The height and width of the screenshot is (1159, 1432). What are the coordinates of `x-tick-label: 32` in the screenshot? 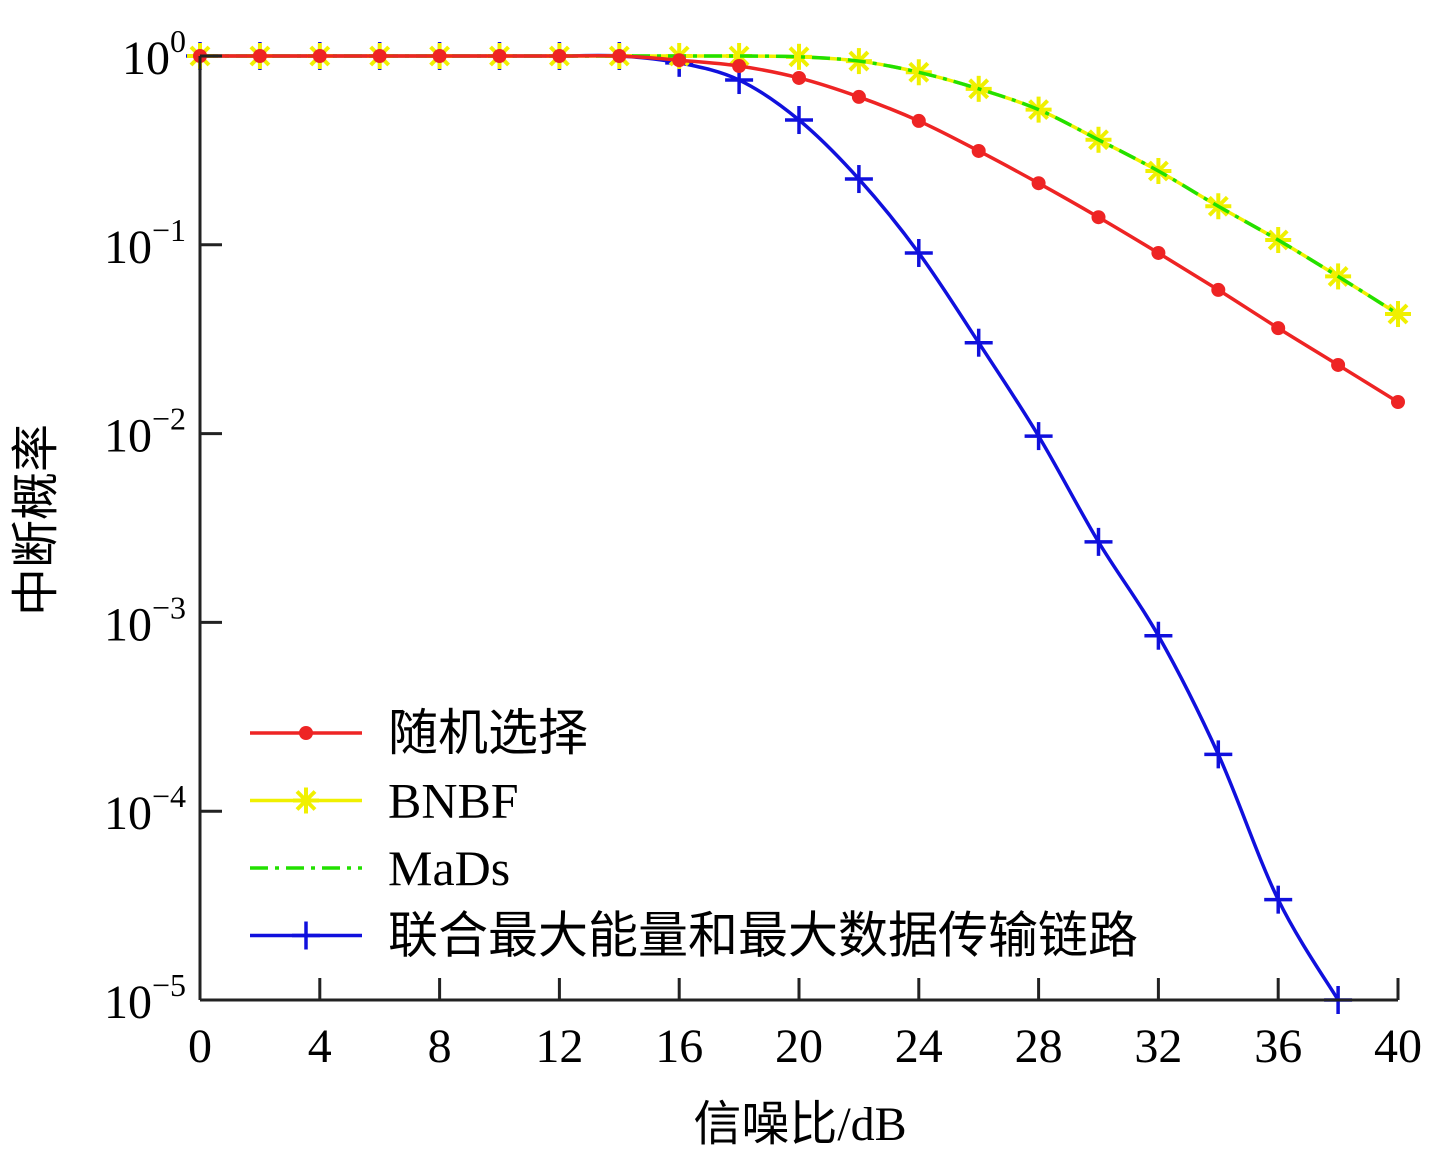 It's located at (1158, 1046).